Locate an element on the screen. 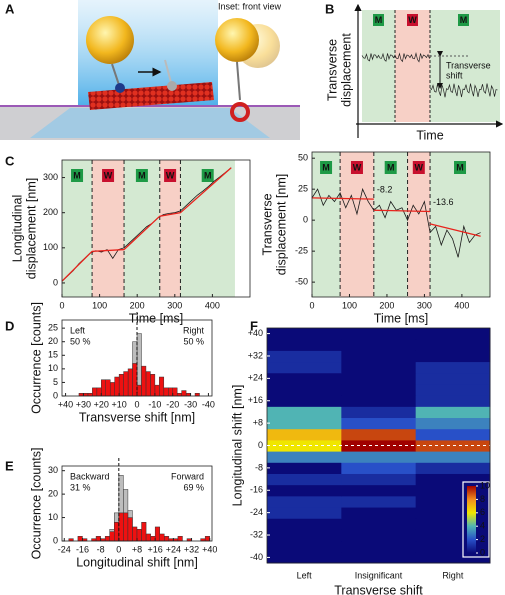 Image resolution: width=505 pixels, height=595 pixels. panel-label: D is located at coordinates (9, 325).